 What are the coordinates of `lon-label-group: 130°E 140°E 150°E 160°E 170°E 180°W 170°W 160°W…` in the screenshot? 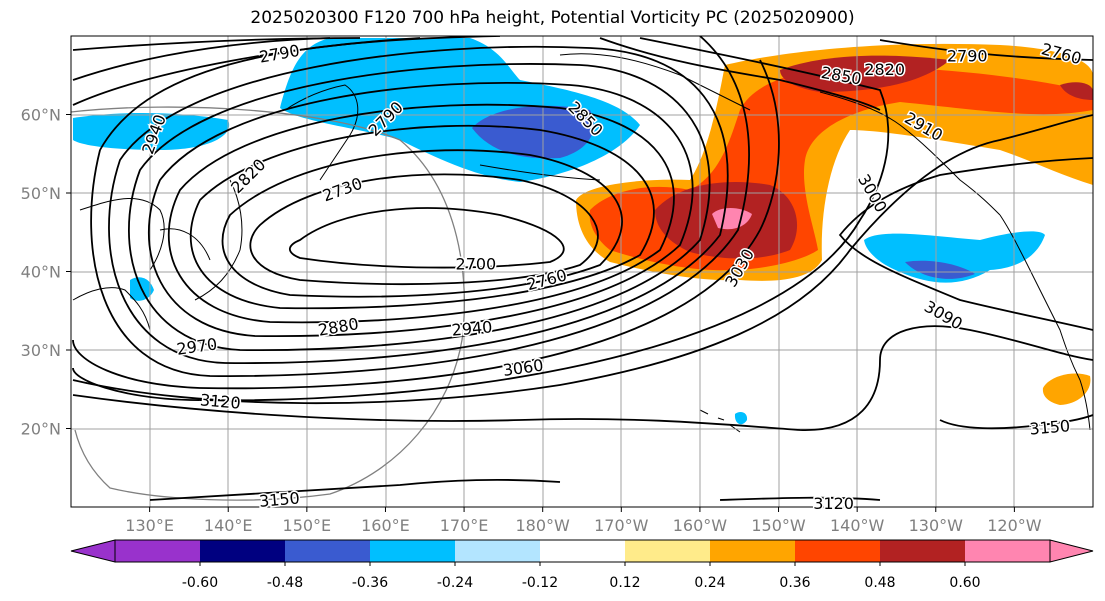 It's located at (583, 521).